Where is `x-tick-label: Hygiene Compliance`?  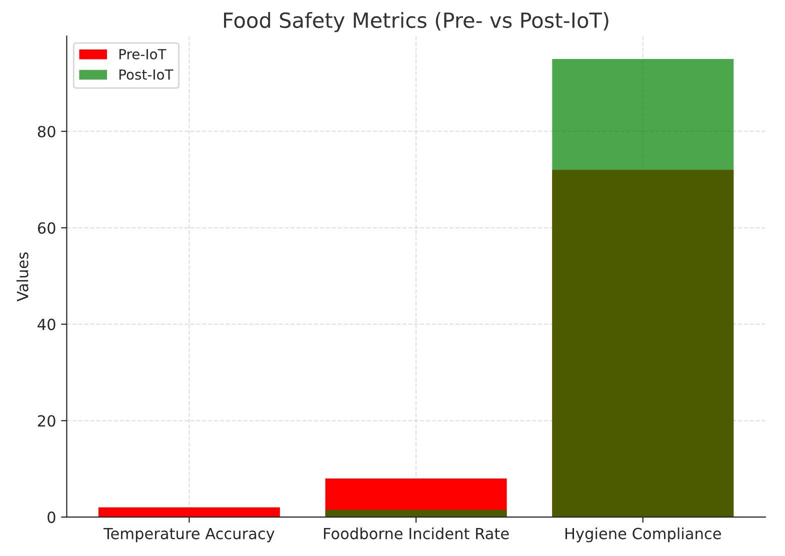 x-tick-label: Hygiene Compliance is located at coordinates (643, 534).